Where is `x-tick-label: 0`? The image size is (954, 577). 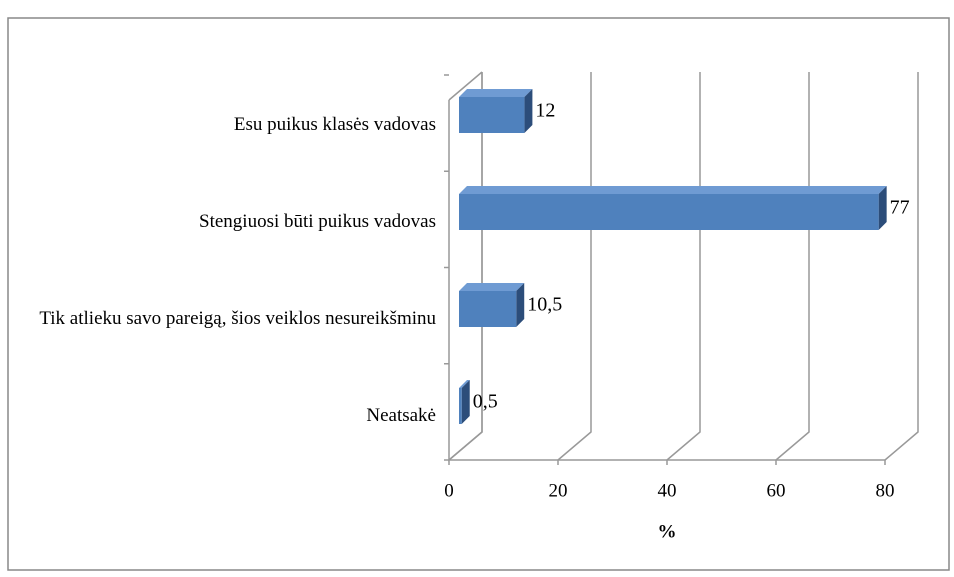
x-tick-label: 0 is located at coordinates (449, 490).